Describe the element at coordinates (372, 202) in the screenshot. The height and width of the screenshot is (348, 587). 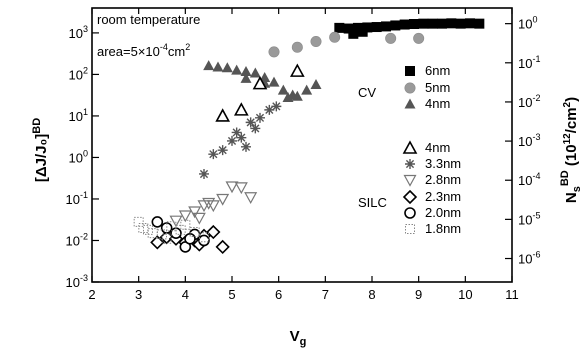
I see `legend-group-label: SILC` at that location.